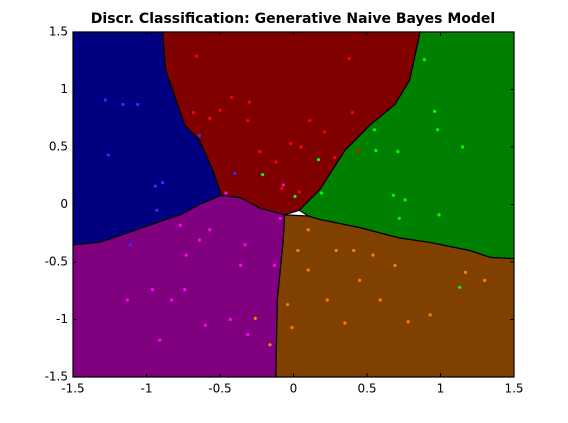 This screenshot has height=423, width=568. What do you see at coordinates (58, 32) in the screenshot?
I see `y-tick-label: 1.5` at bounding box center [58, 32].